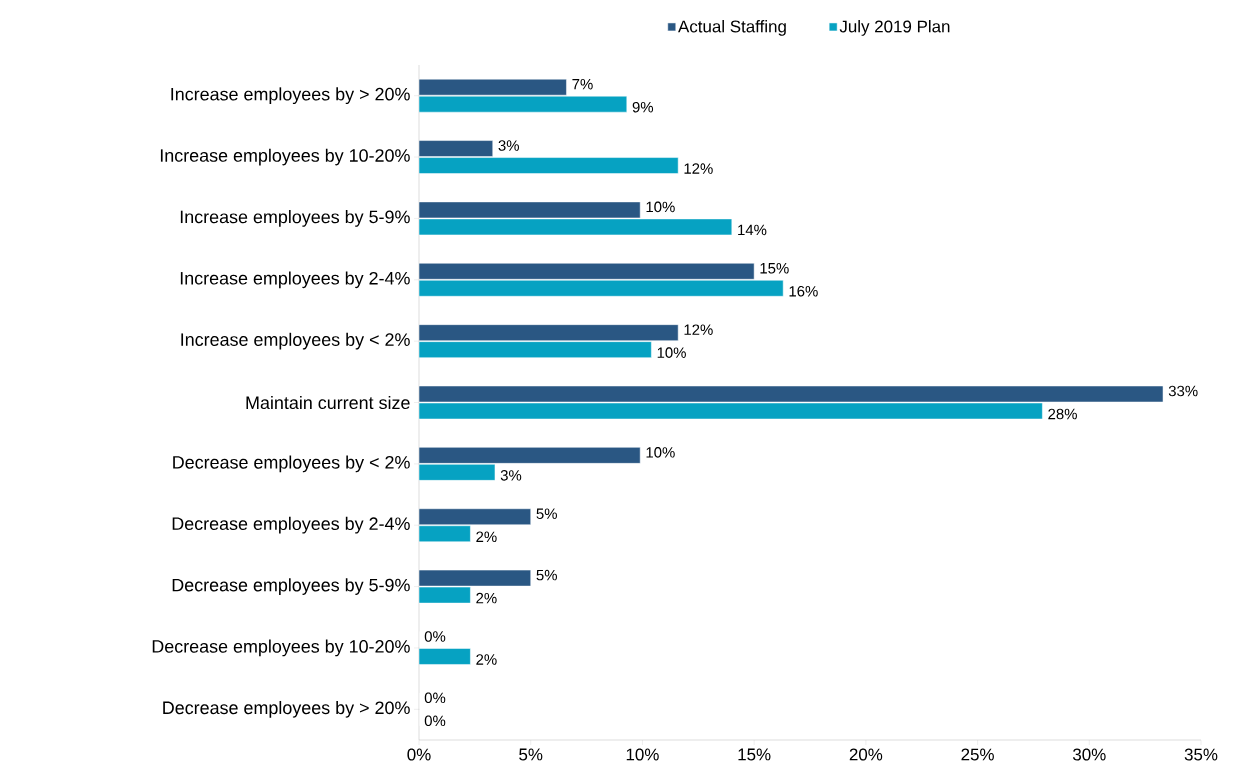  I want to click on x-tick-label: 5%, so click(531, 754).